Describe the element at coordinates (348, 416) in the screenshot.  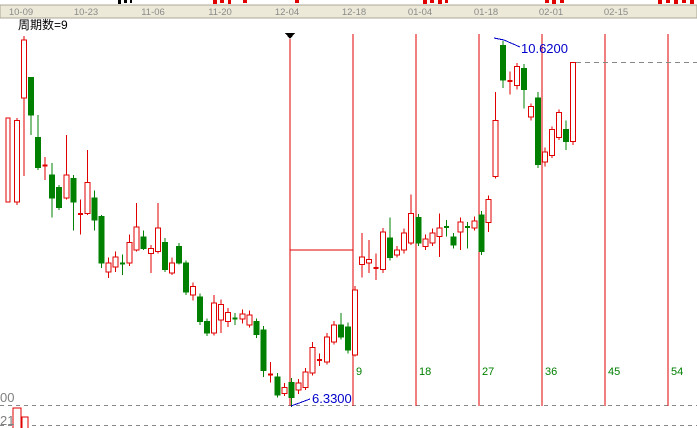
I see `lower-pane-partial` at that location.